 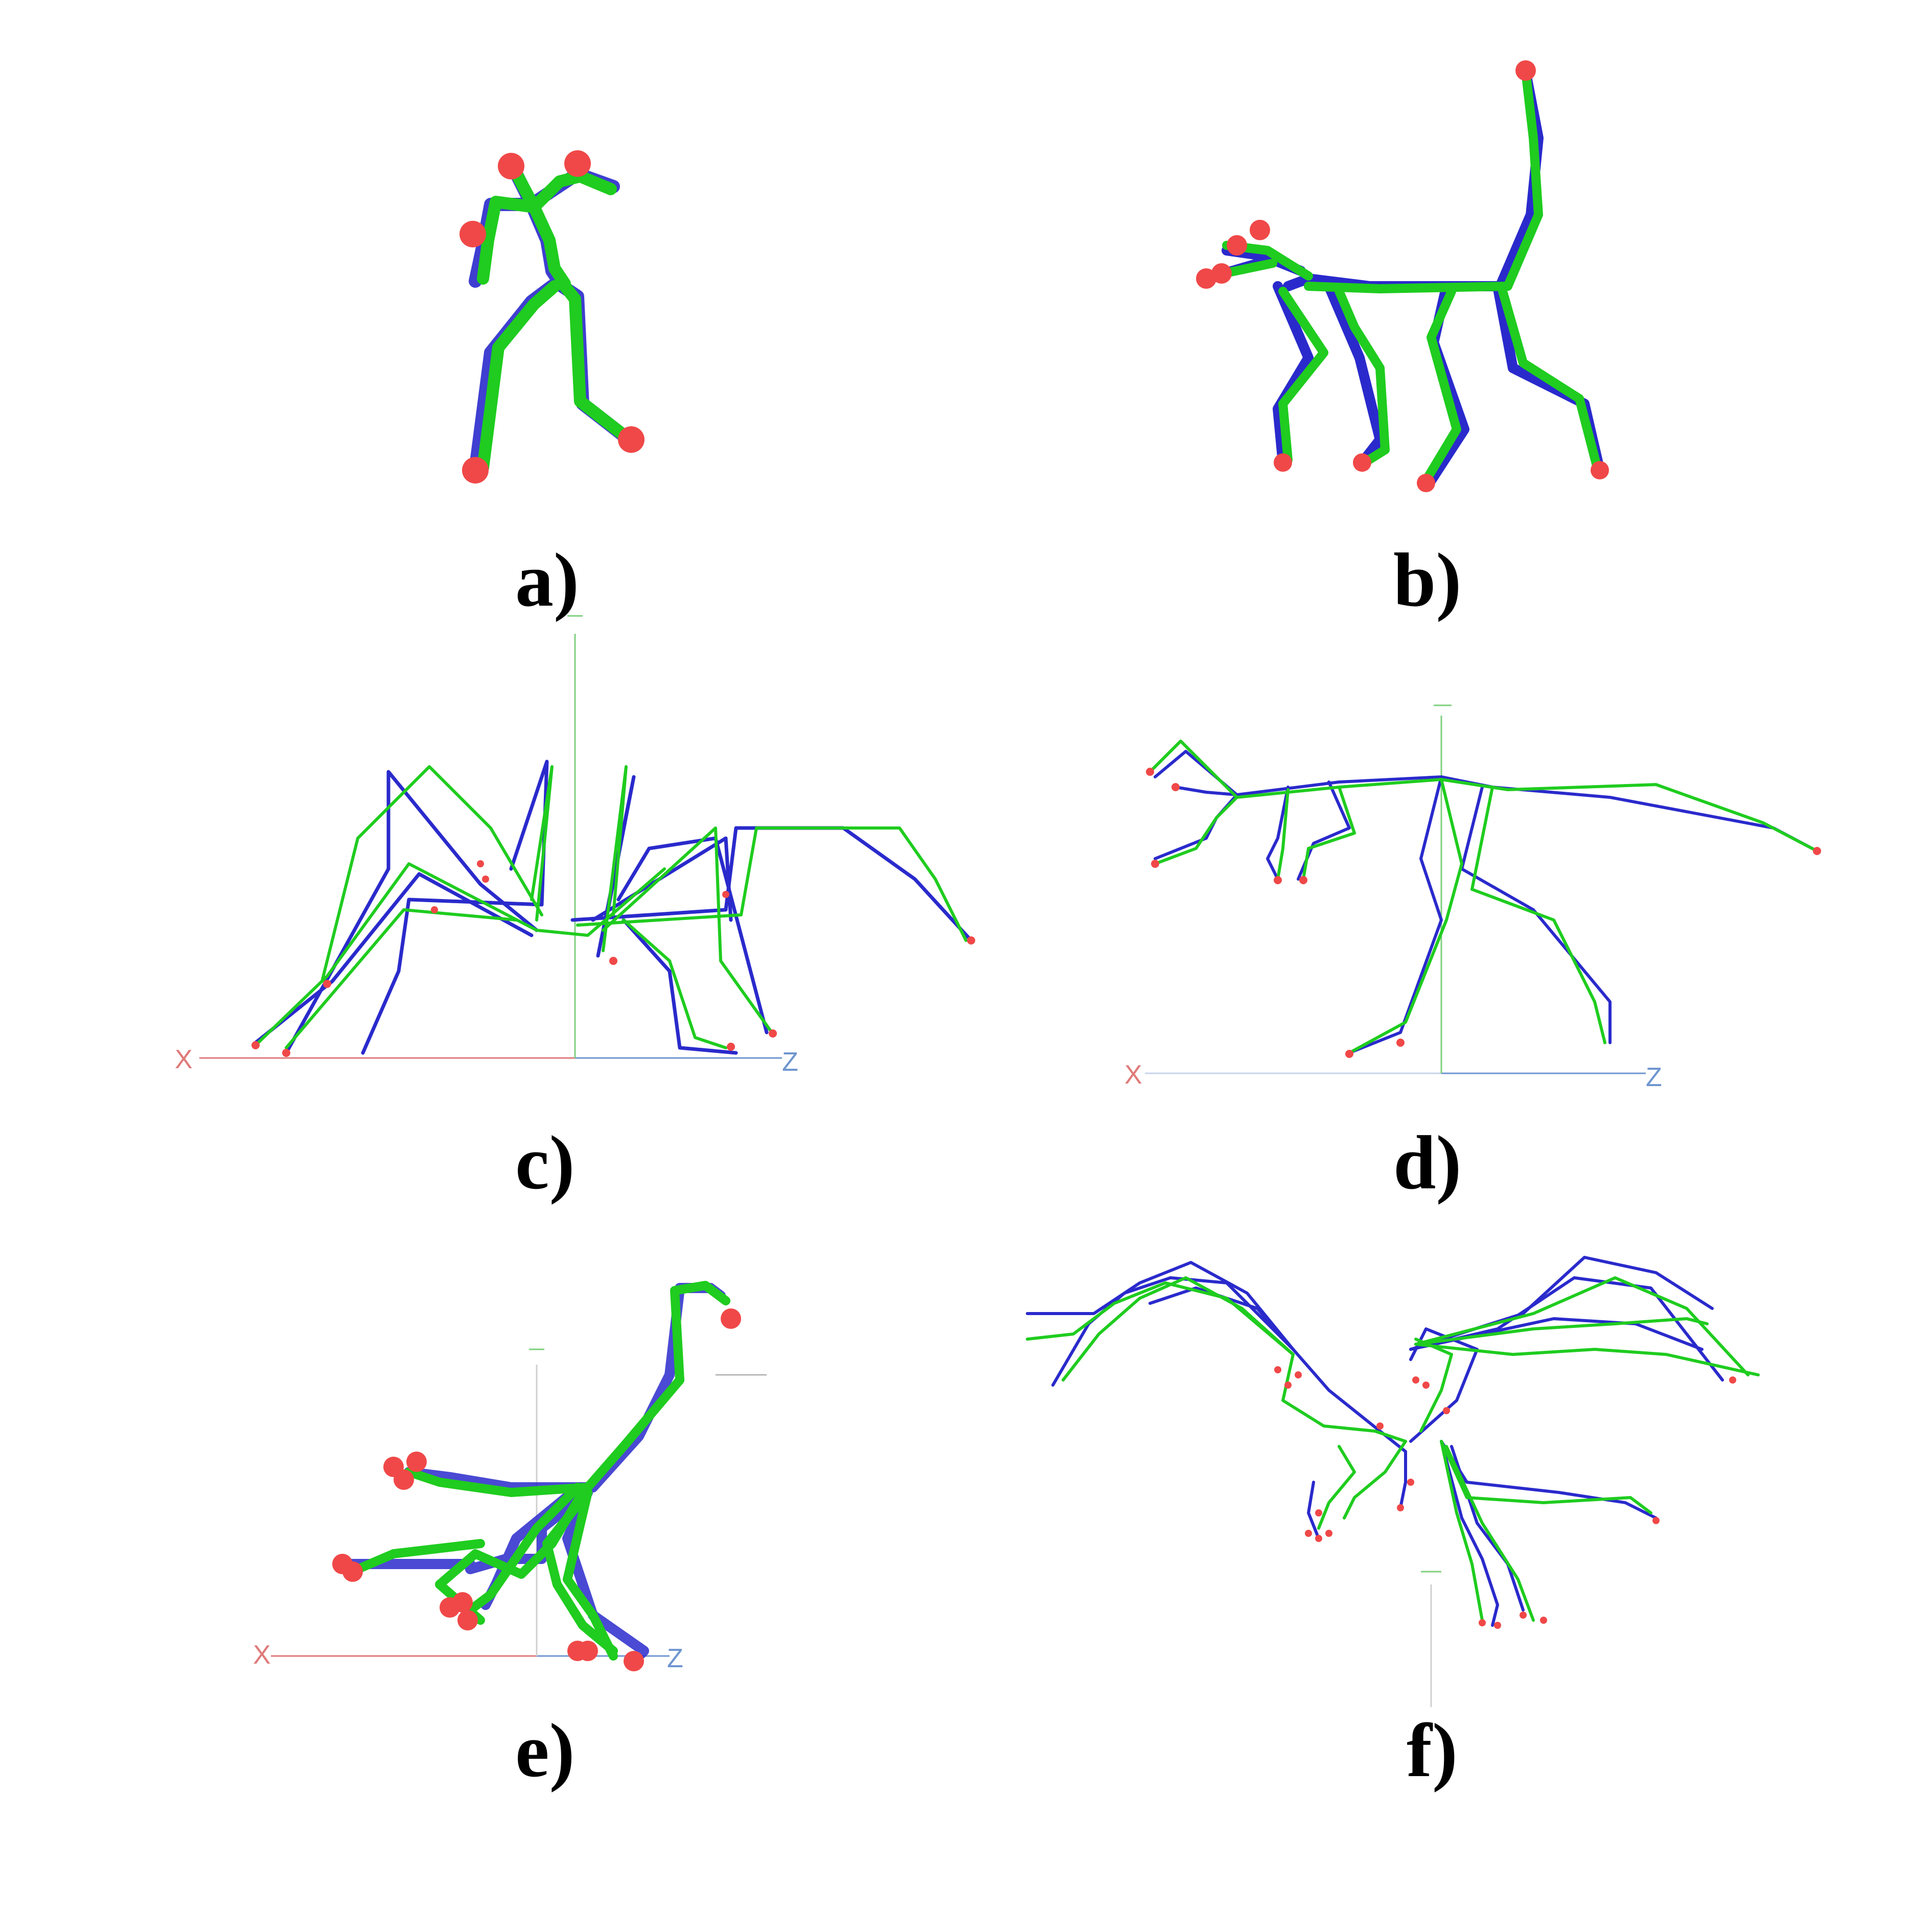 What do you see at coordinates (1402, 276) in the screenshot?
I see `panel-b-skeleton` at bounding box center [1402, 276].